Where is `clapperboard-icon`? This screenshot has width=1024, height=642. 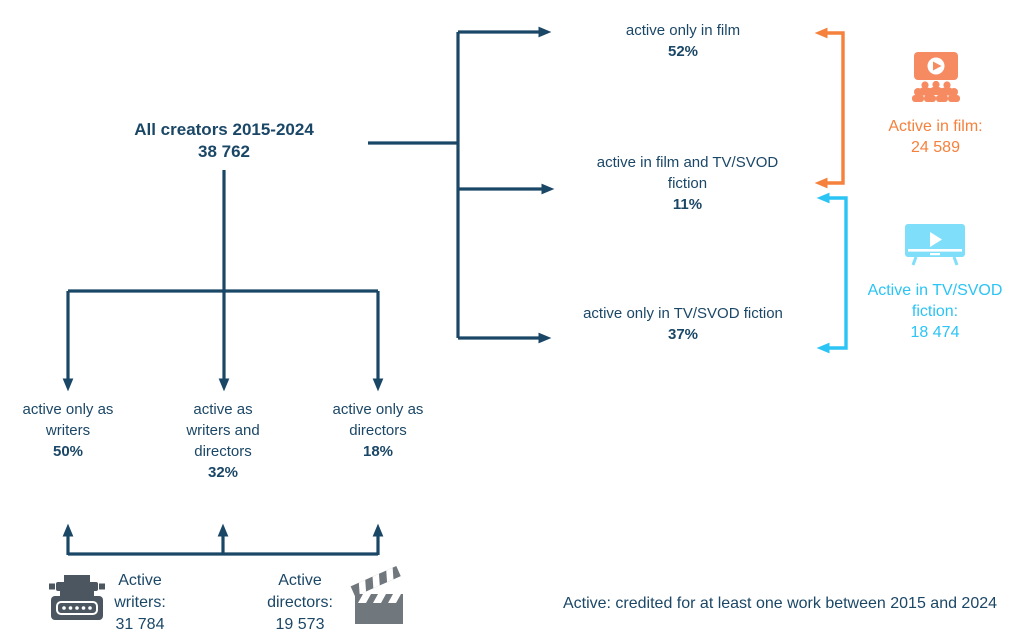
clapperboard-icon is located at coordinates (380, 599).